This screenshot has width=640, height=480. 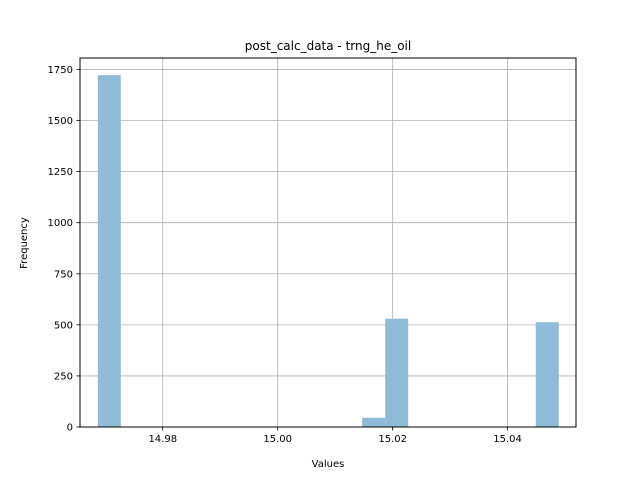 I want to click on y-tick-label: 500, so click(x=63, y=325).